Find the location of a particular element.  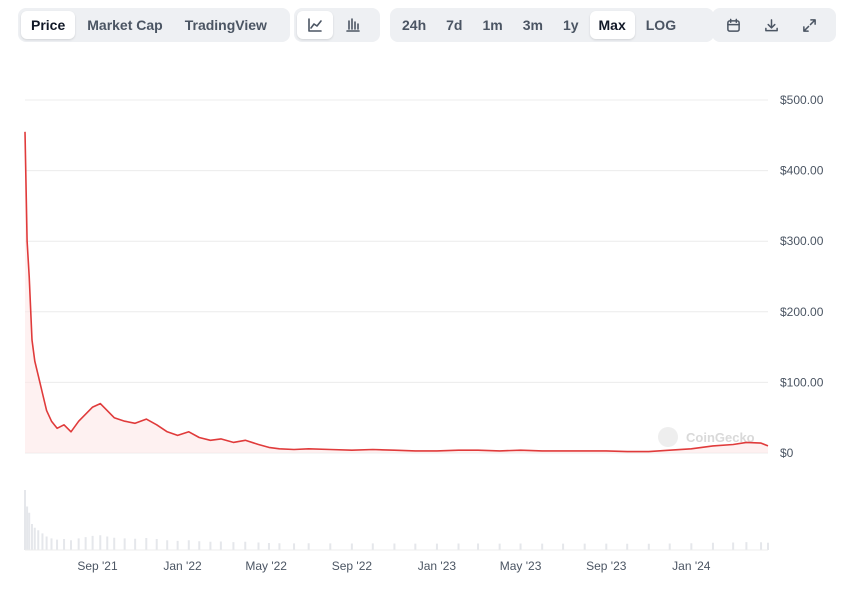

range-log: LOG is located at coordinates (661, 25).